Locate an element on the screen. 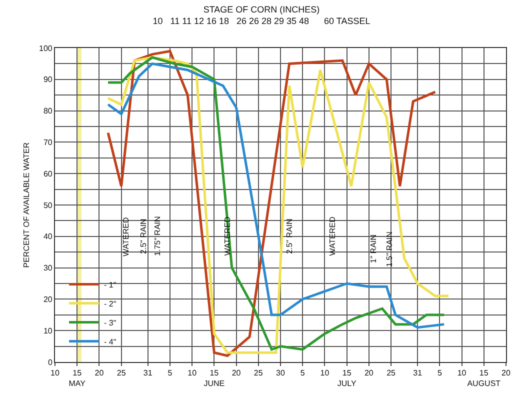  legend-label: - 3" is located at coordinates (110, 323).